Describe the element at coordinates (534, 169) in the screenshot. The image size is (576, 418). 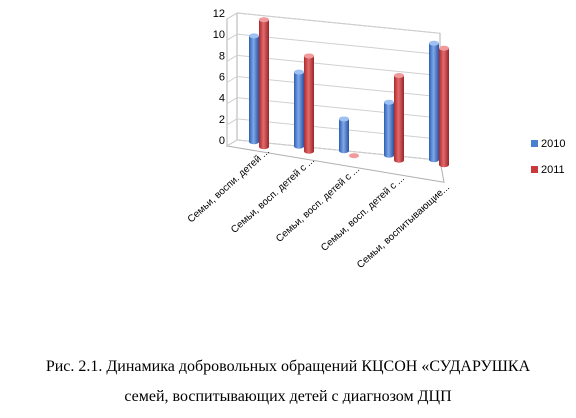
I see `legend-swatch-2011` at that location.